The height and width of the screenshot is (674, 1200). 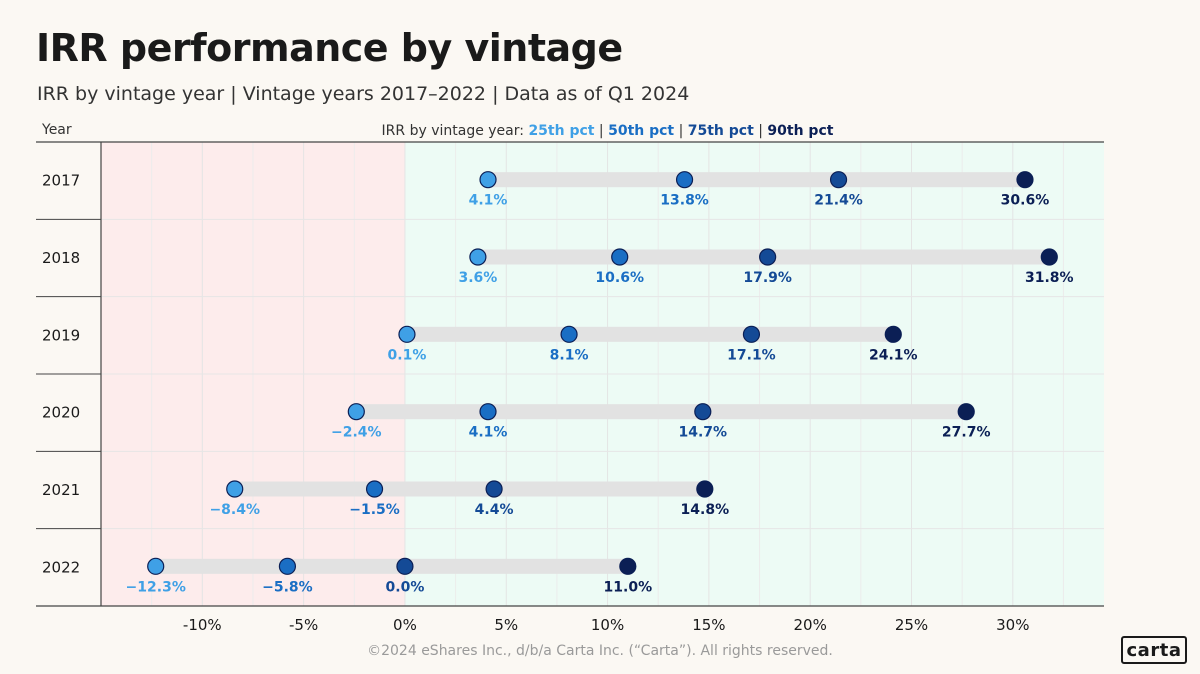 I want to click on x-tick-label: 15%, so click(x=708, y=625).